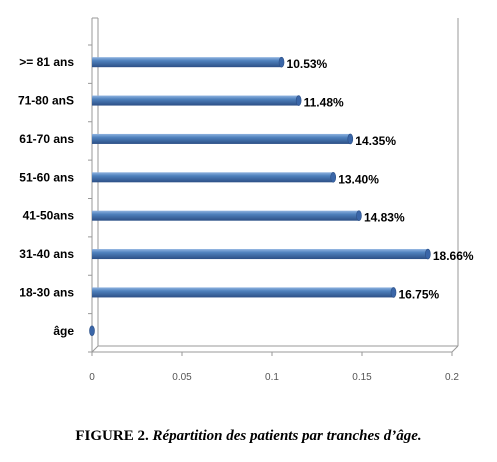 The image size is (497, 462). I want to click on x-tick-label: 0.15, so click(362, 377).